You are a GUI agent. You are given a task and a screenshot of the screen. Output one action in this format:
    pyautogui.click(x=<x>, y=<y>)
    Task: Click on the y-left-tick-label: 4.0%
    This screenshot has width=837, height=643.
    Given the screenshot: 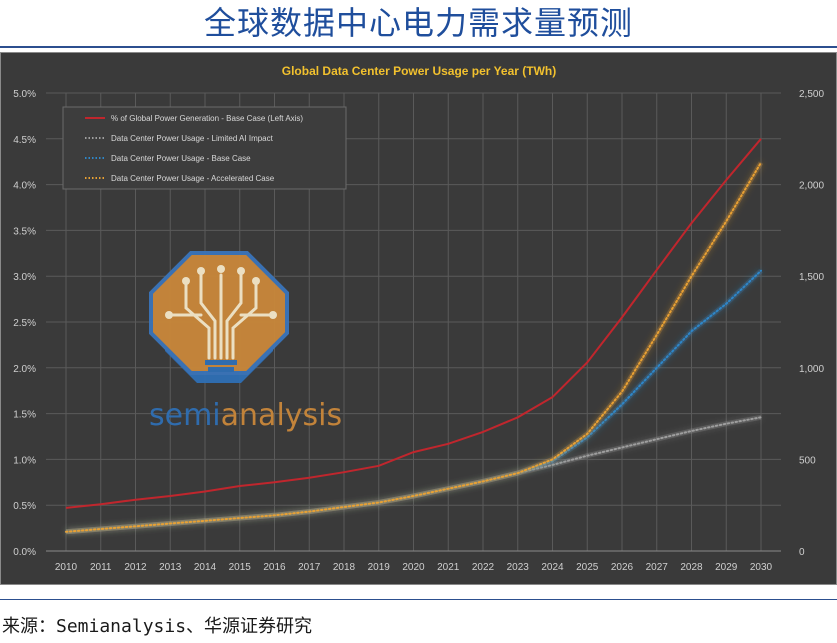 What is the action you would take?
    pyautogui.click(x=24, y=186)
    